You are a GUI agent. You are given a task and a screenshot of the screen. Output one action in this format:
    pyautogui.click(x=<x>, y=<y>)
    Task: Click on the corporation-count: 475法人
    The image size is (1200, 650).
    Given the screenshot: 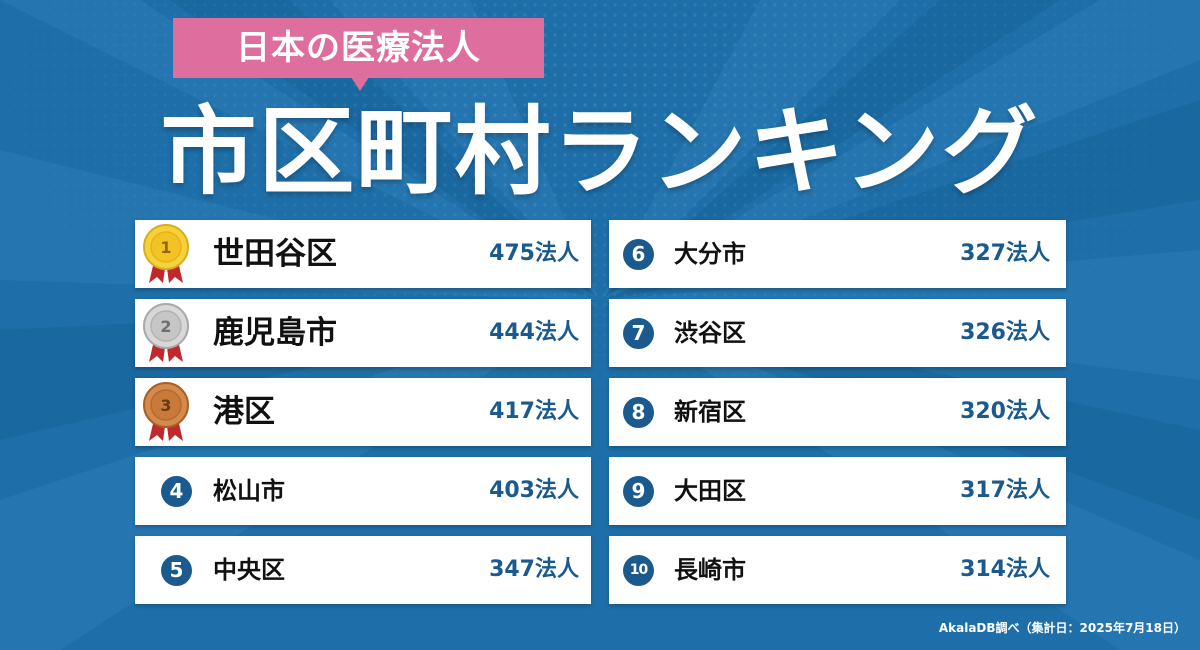 What is the action you would take?
    pyautogui.click(x=534, y=253)
    